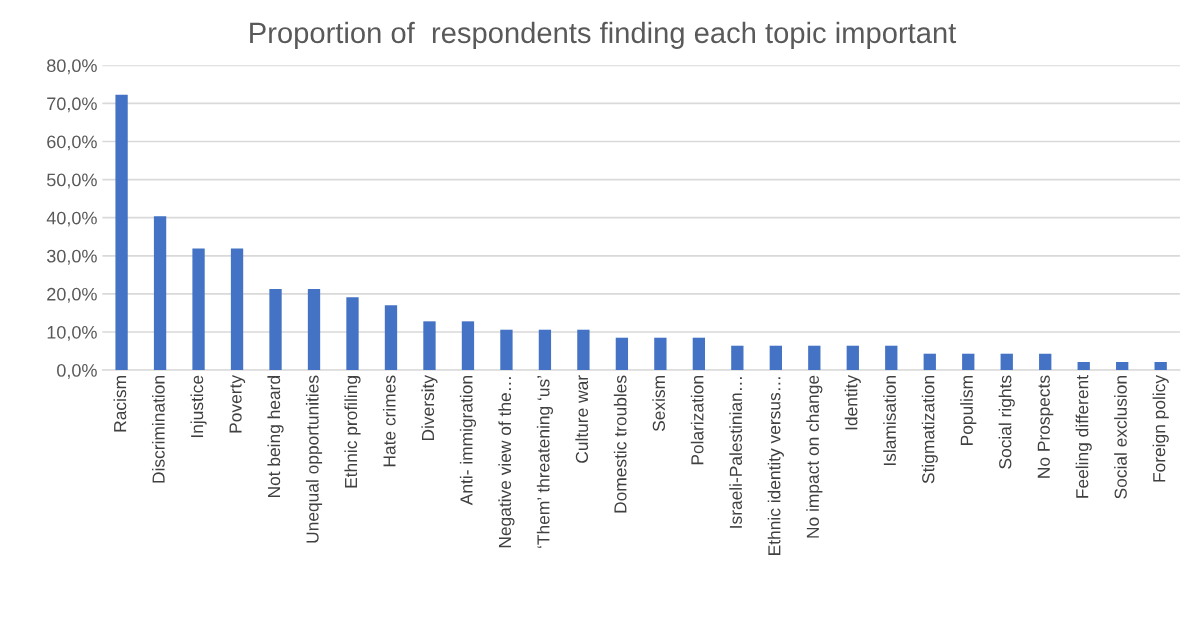  Describe the element at coordinates (275, 437) in the screenshot. I see `x-tick-label: Not being heard` at that location.